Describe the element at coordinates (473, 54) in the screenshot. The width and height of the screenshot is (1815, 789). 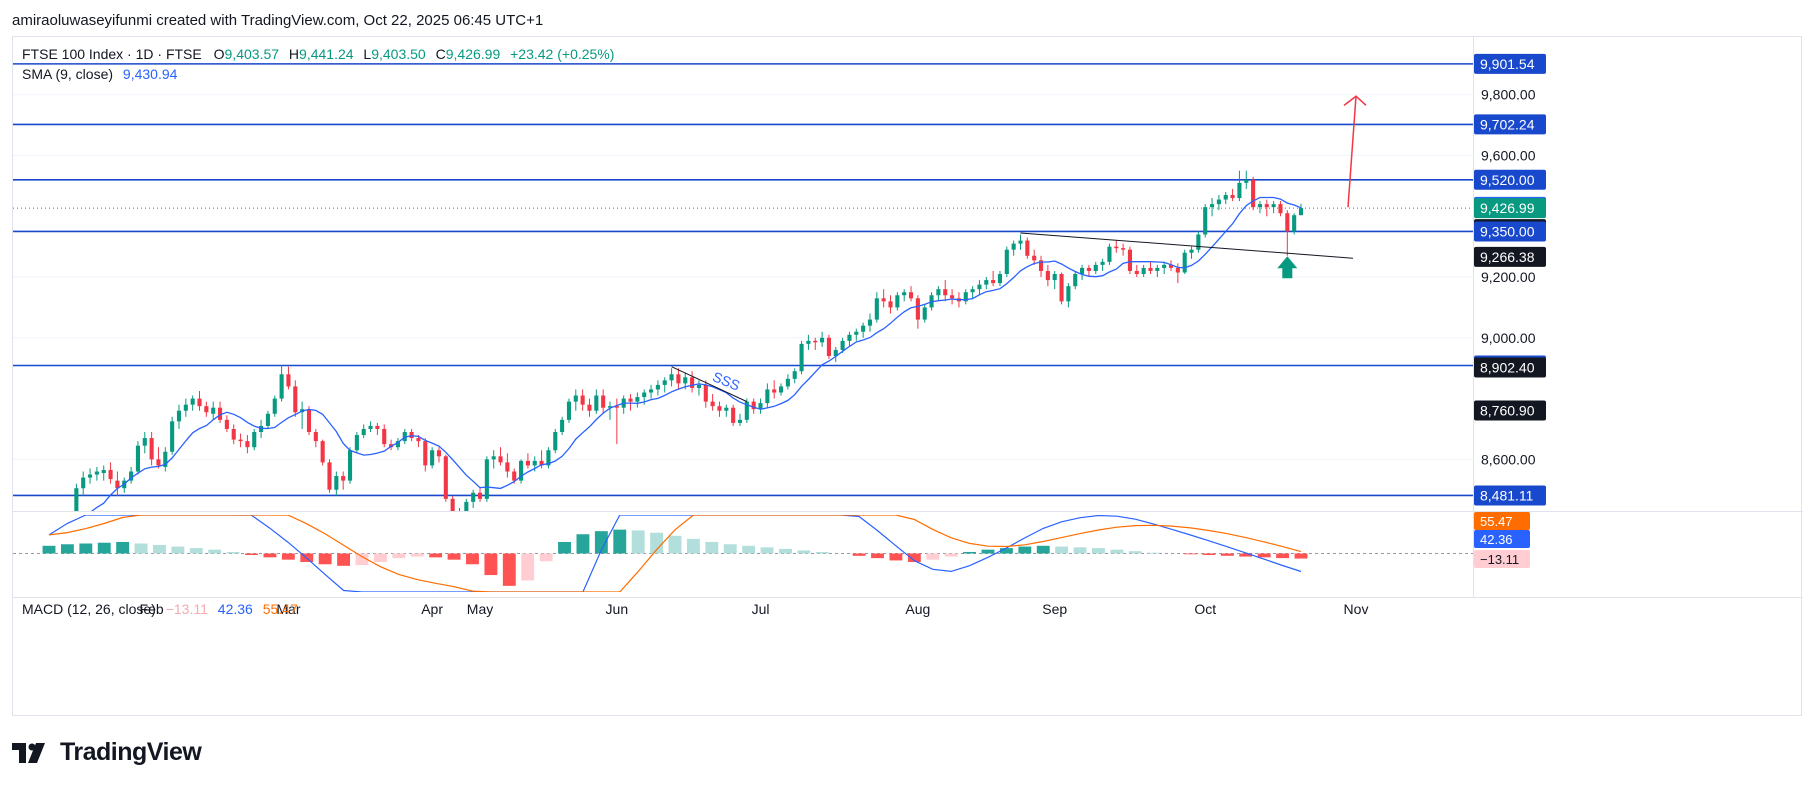
I see `close-value: 9,426.99` at that location.